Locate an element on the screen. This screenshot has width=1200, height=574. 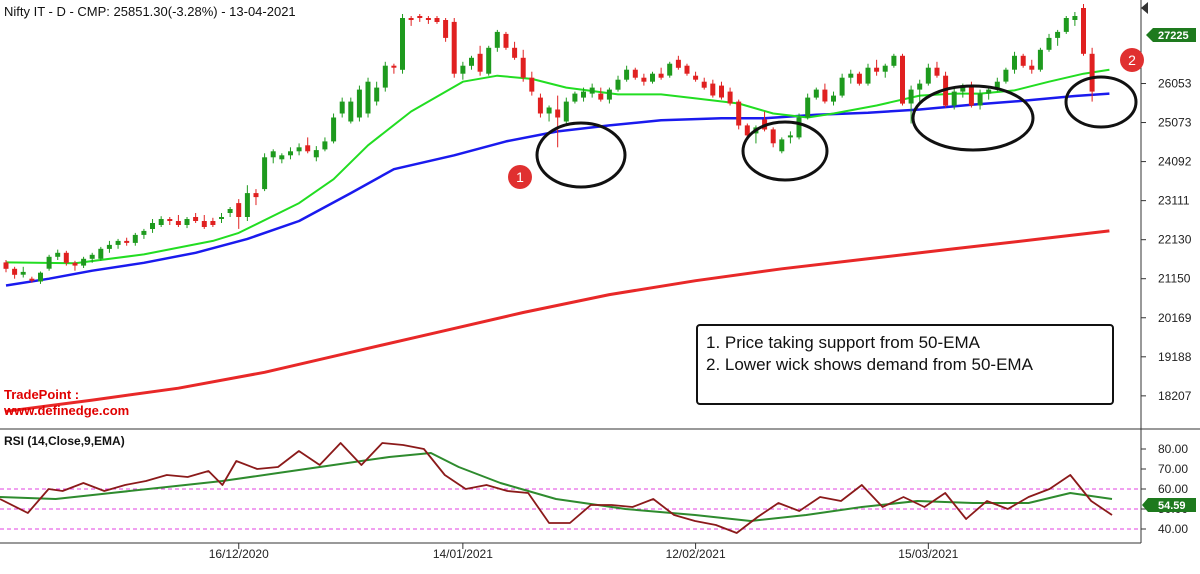
rsi-series-rsi is located at coordinates (556, 488).